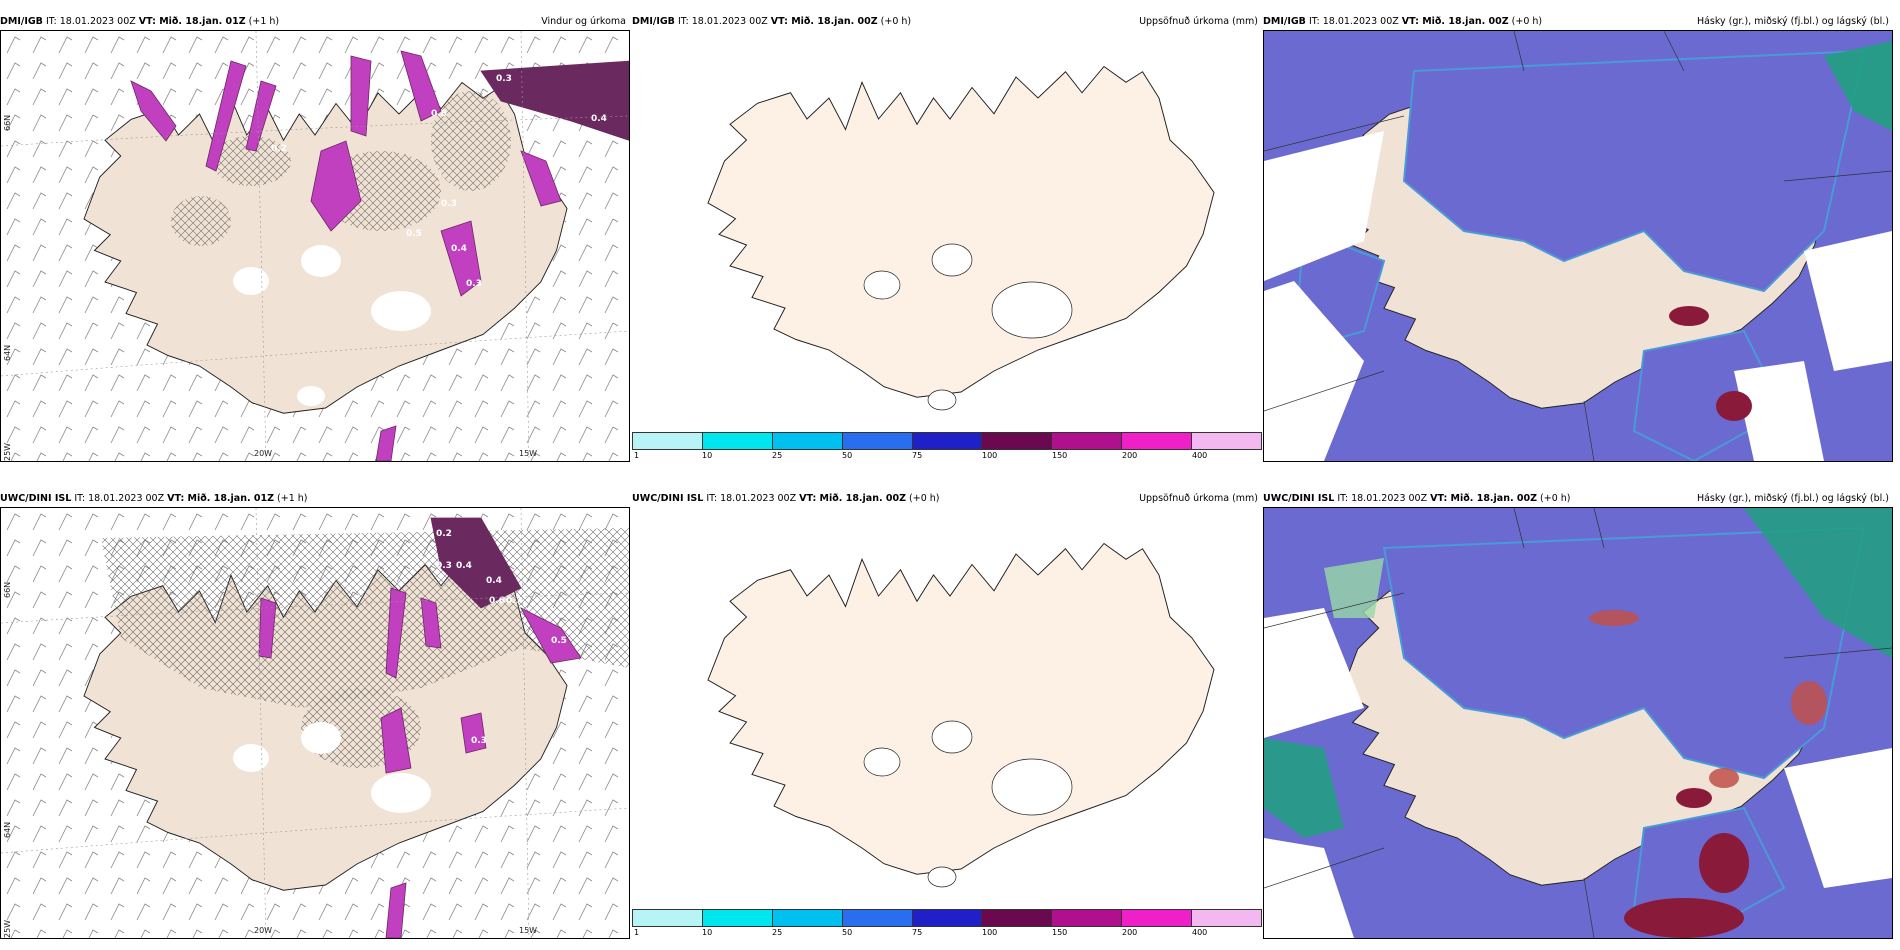 This screenshot has width=1900, height=950. Describe the element at coordinates (379, 255) in the screenshot. I see `precip-bands` at that location.